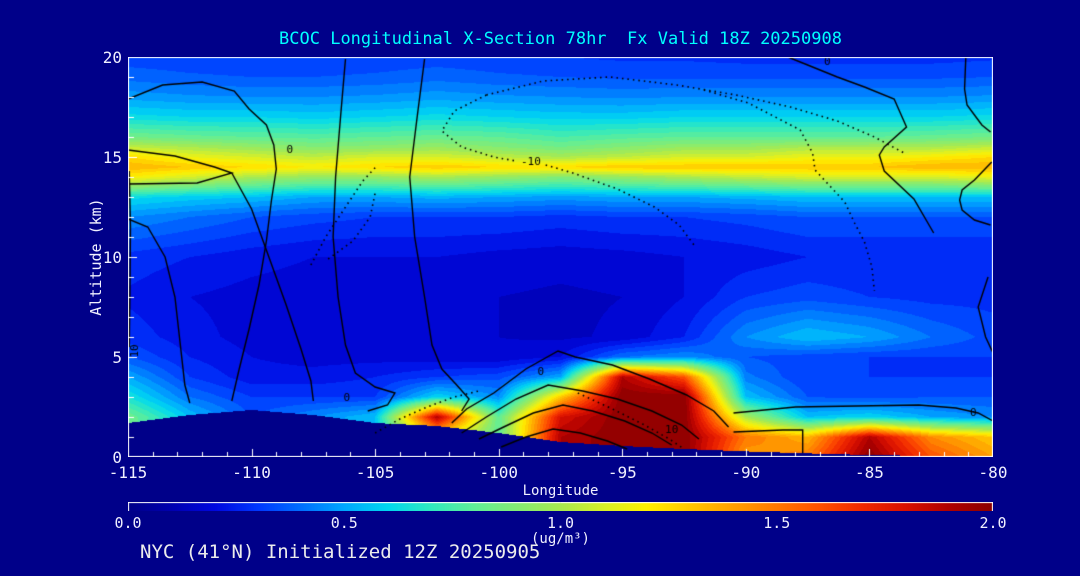  What do you see at coordinates (340, 552) in the screenshot?
I see `initialization-caption: NYC (41°N) Initialized 12Z 20250905` at bounding box center [340, 552].